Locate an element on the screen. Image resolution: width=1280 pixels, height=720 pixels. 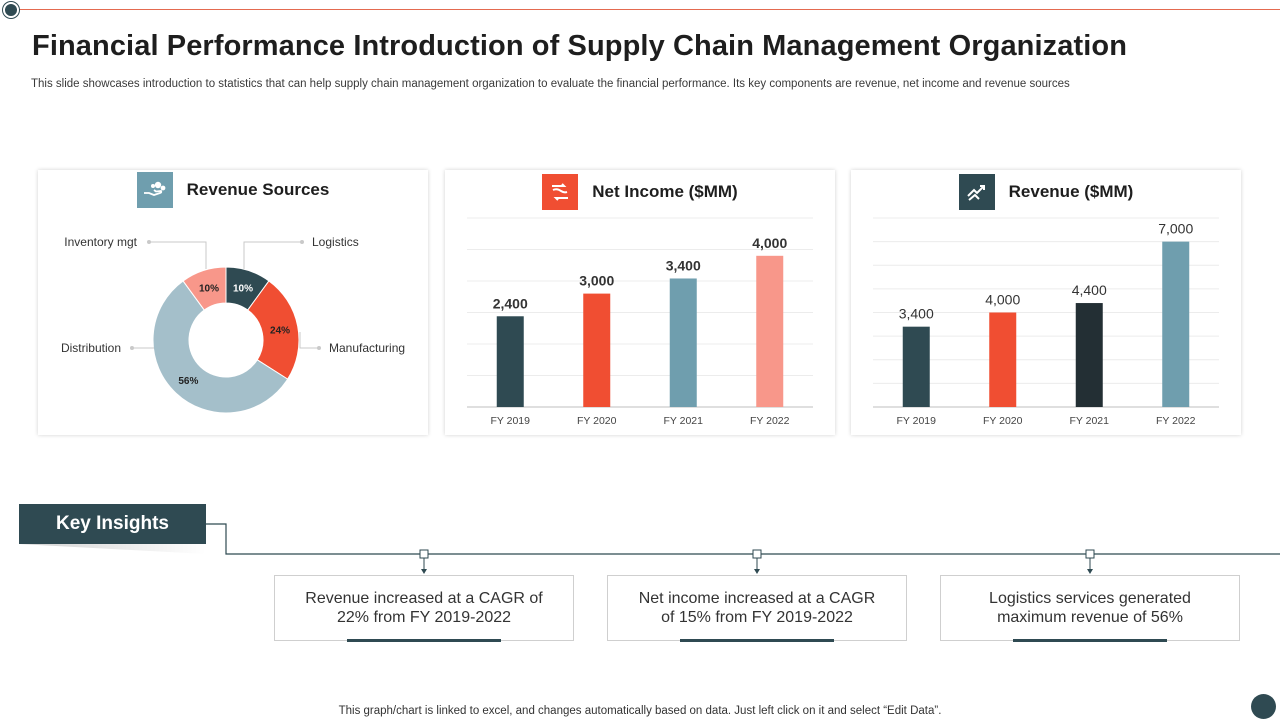
revenue-header: Revenue ($MM) is located at coordinates (1046, 192).